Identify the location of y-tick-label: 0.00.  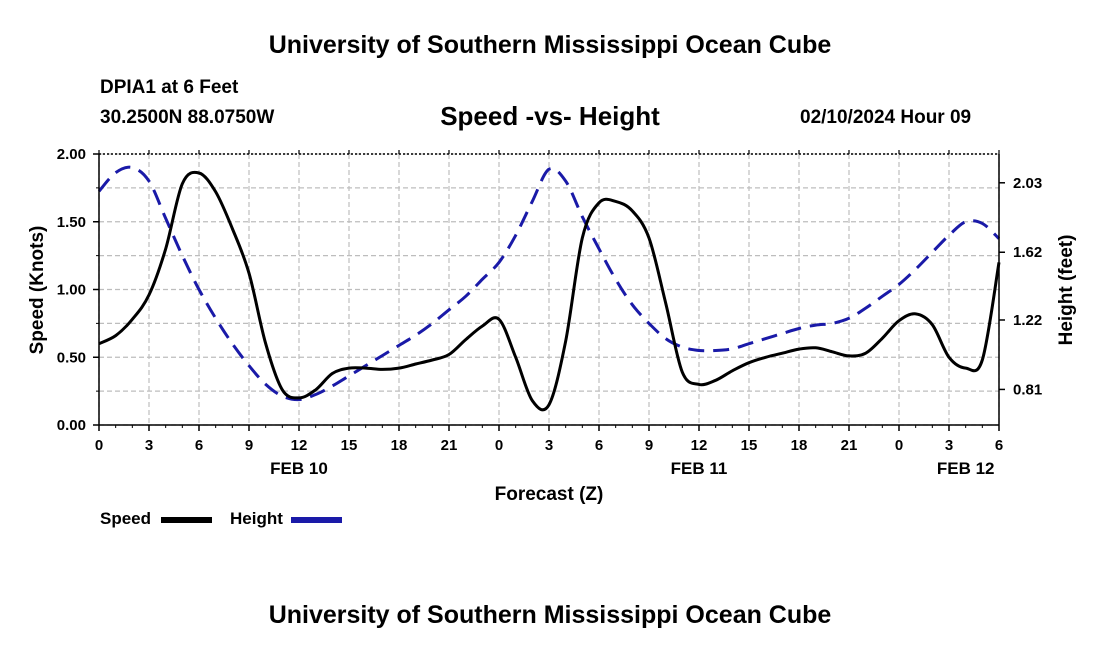
(71, 425).